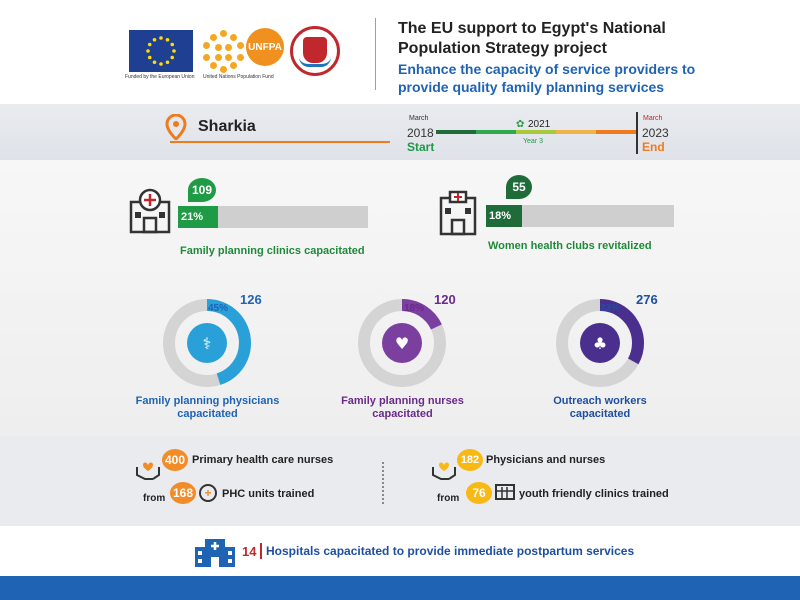  I want to click on outreach-percent: 33%, so click(610, 308).